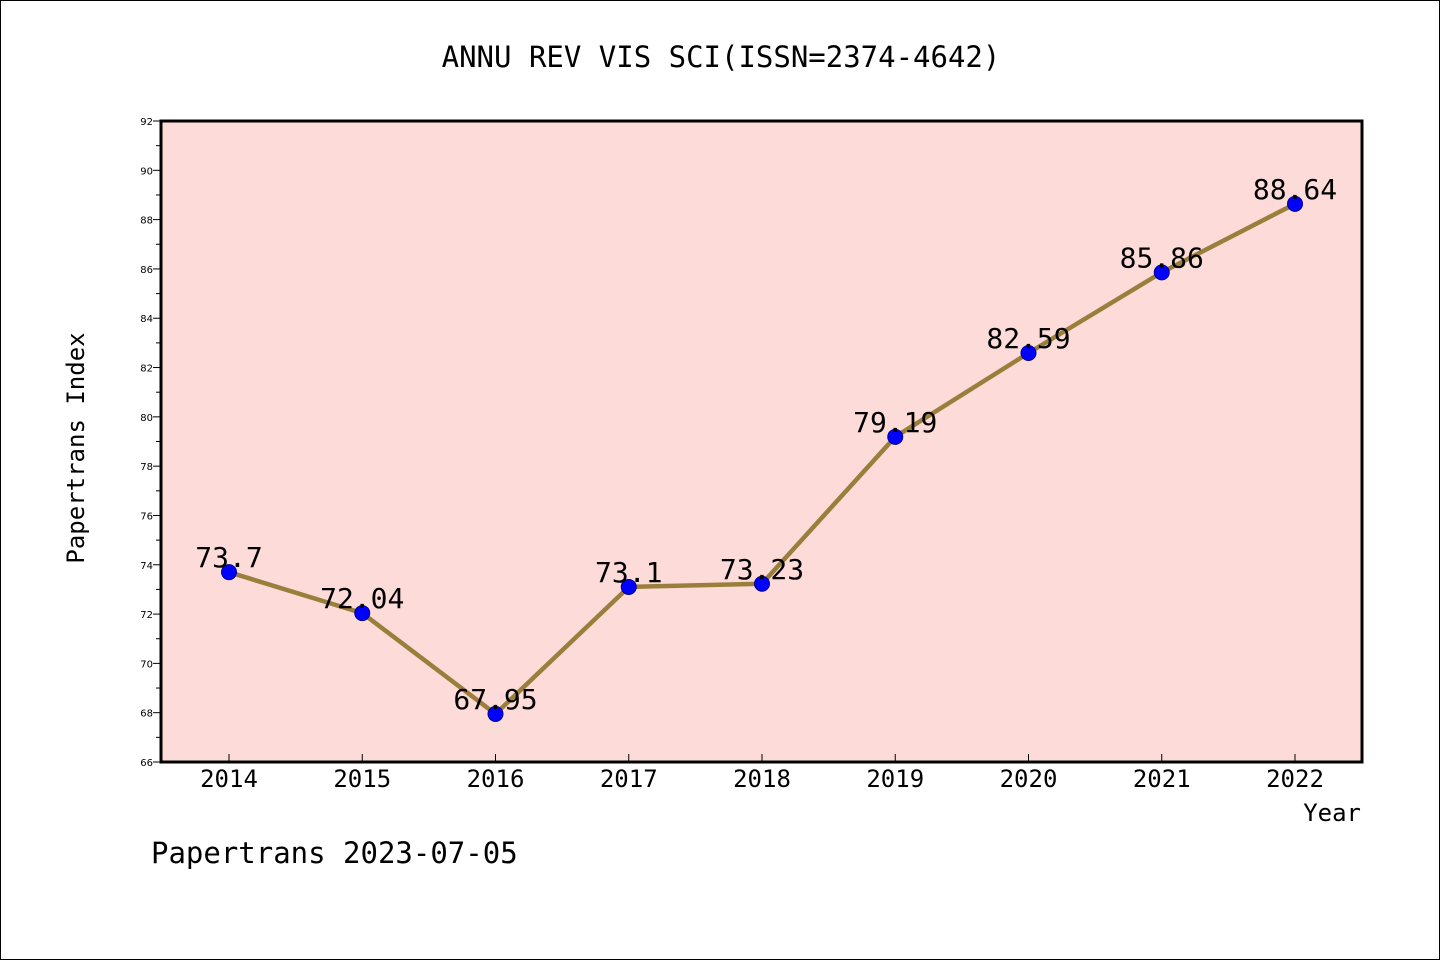 This screenshot has width=1440, height=961. Describe the element at coordinates (1295, 189) in the screenshot. I see `data-label: 88.64` at that location.